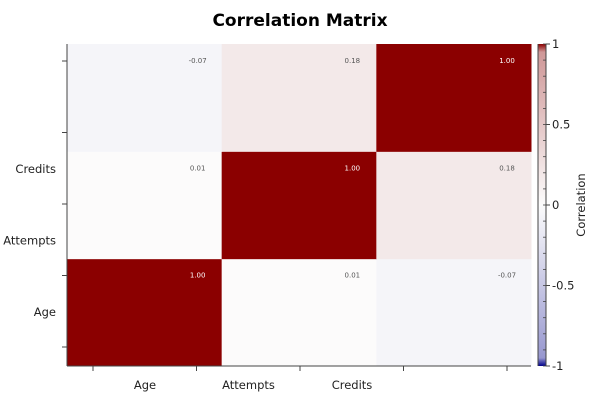  What do you see at coordinates (542, 205) in the screenshot?
I see `colorbar-gradient` at bounding box center [542, 205].